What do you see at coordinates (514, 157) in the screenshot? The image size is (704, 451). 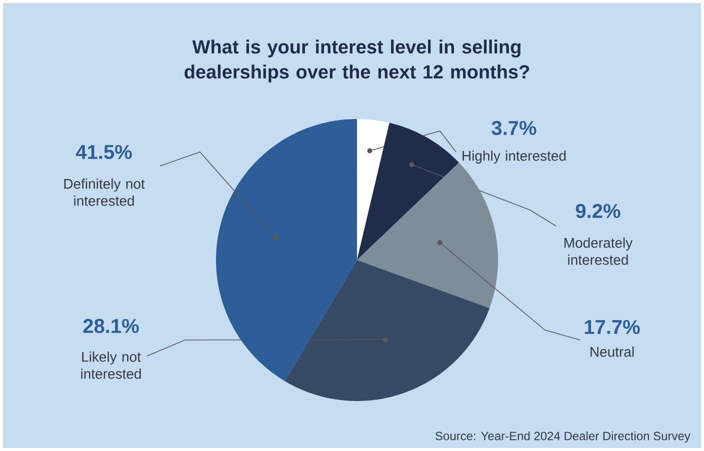 I see `slice-label: Highly interested` at bounding box center [514, 157].